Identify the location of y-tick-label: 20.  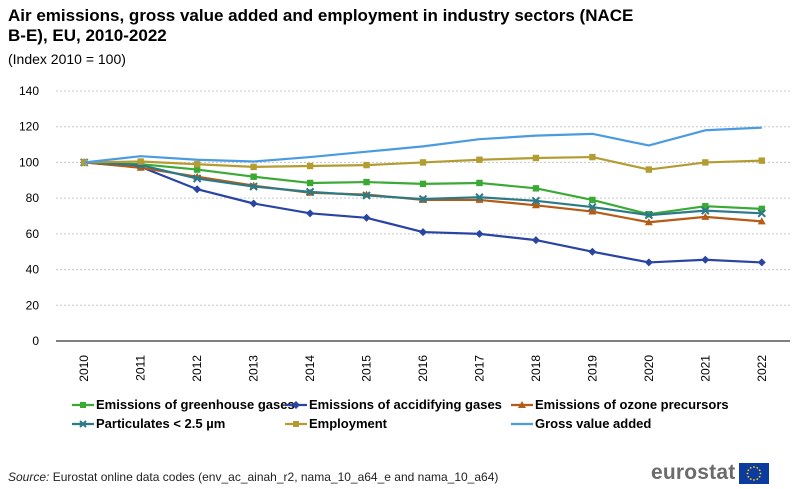
(33, 305).